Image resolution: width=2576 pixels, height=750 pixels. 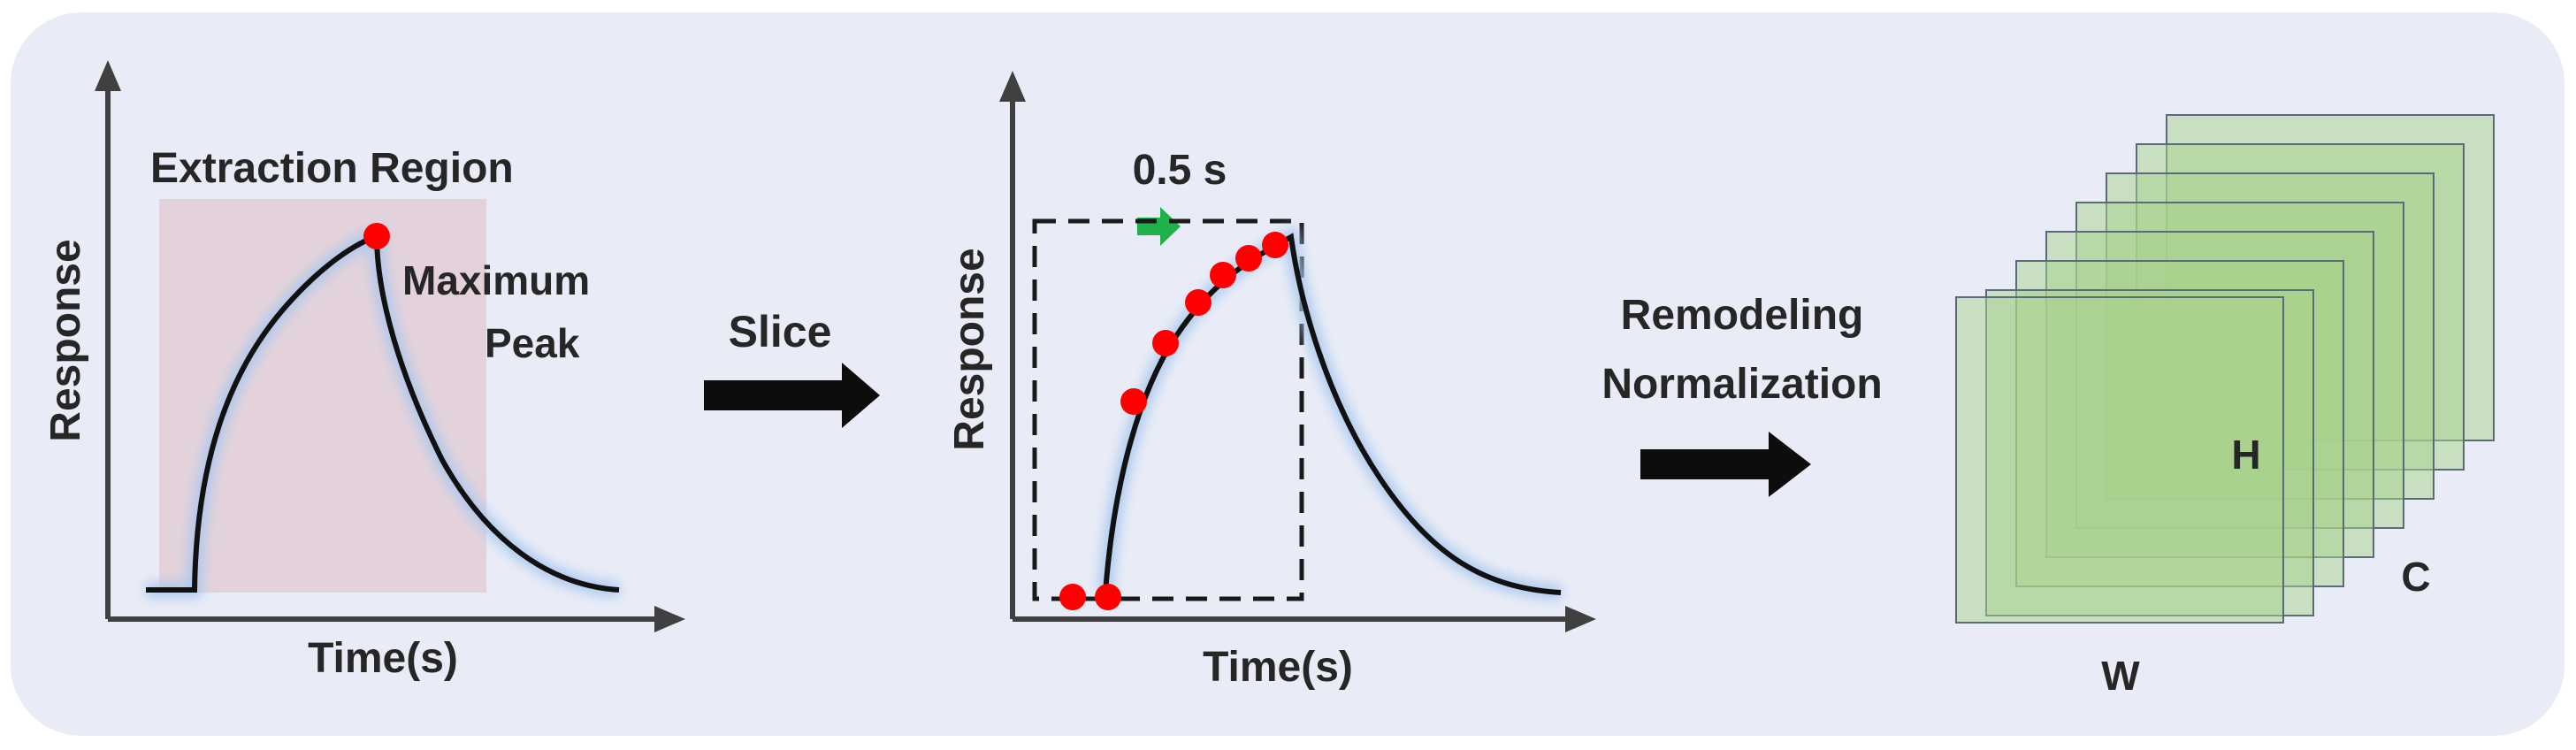 I want to click on sliced-curve, so click(x=1333, y=414).